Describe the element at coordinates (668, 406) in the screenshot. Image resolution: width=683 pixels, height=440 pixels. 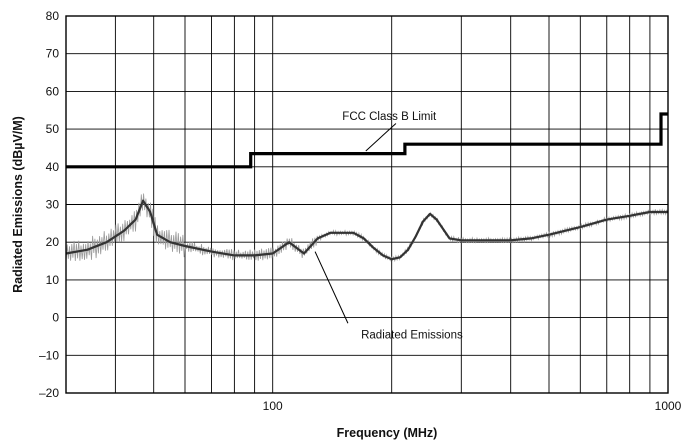
I see `x-tick-label: 1000` at that location.